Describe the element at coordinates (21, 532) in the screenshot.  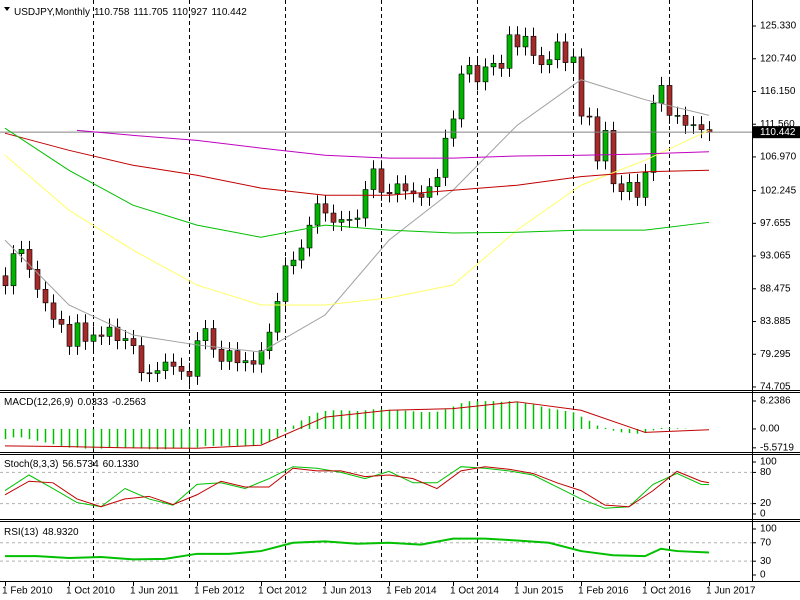
I see `panel-title: RSI(13)` at that location.